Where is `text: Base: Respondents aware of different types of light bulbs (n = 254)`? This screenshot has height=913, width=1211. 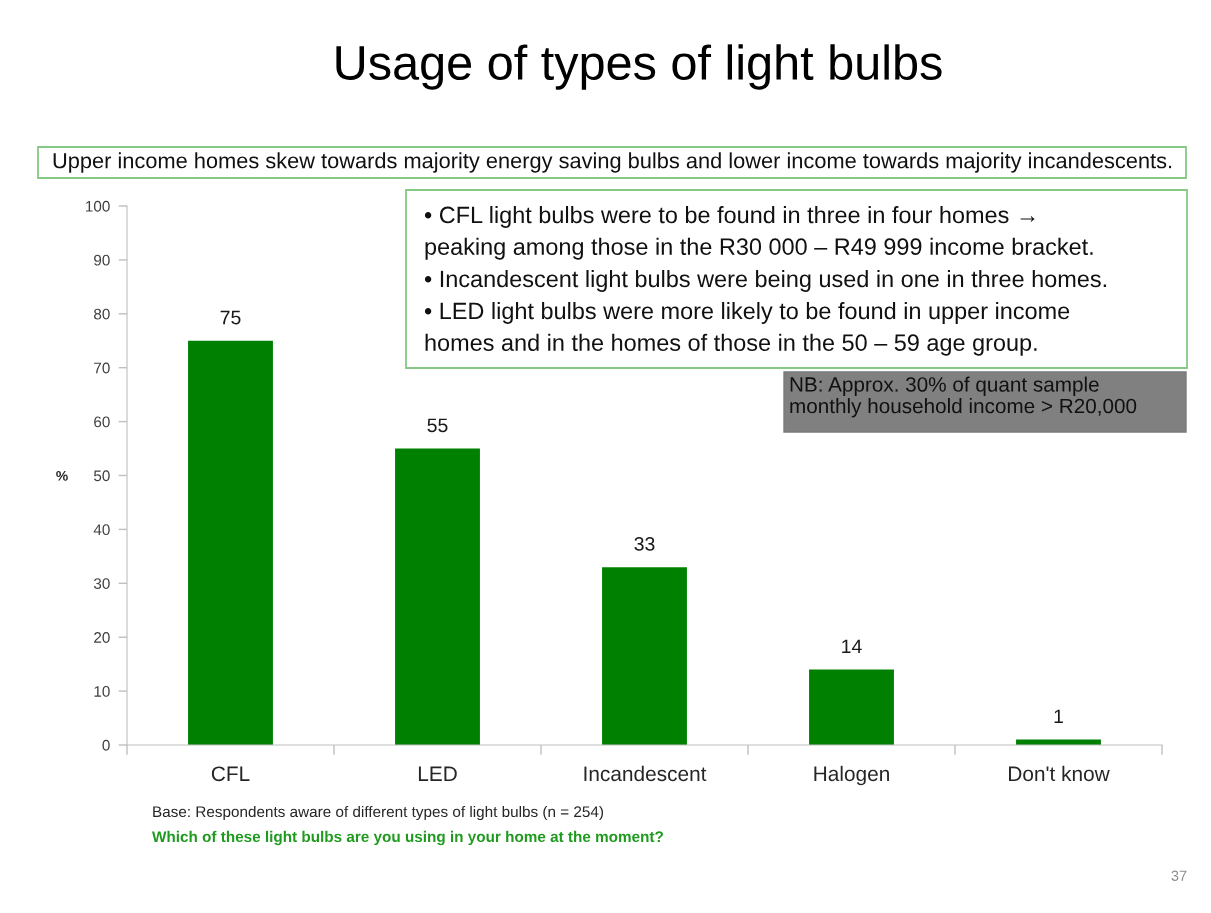 text: Base: Respondents aware of different types of light bulbs (n = 254) is located at coordinates (378, 813).